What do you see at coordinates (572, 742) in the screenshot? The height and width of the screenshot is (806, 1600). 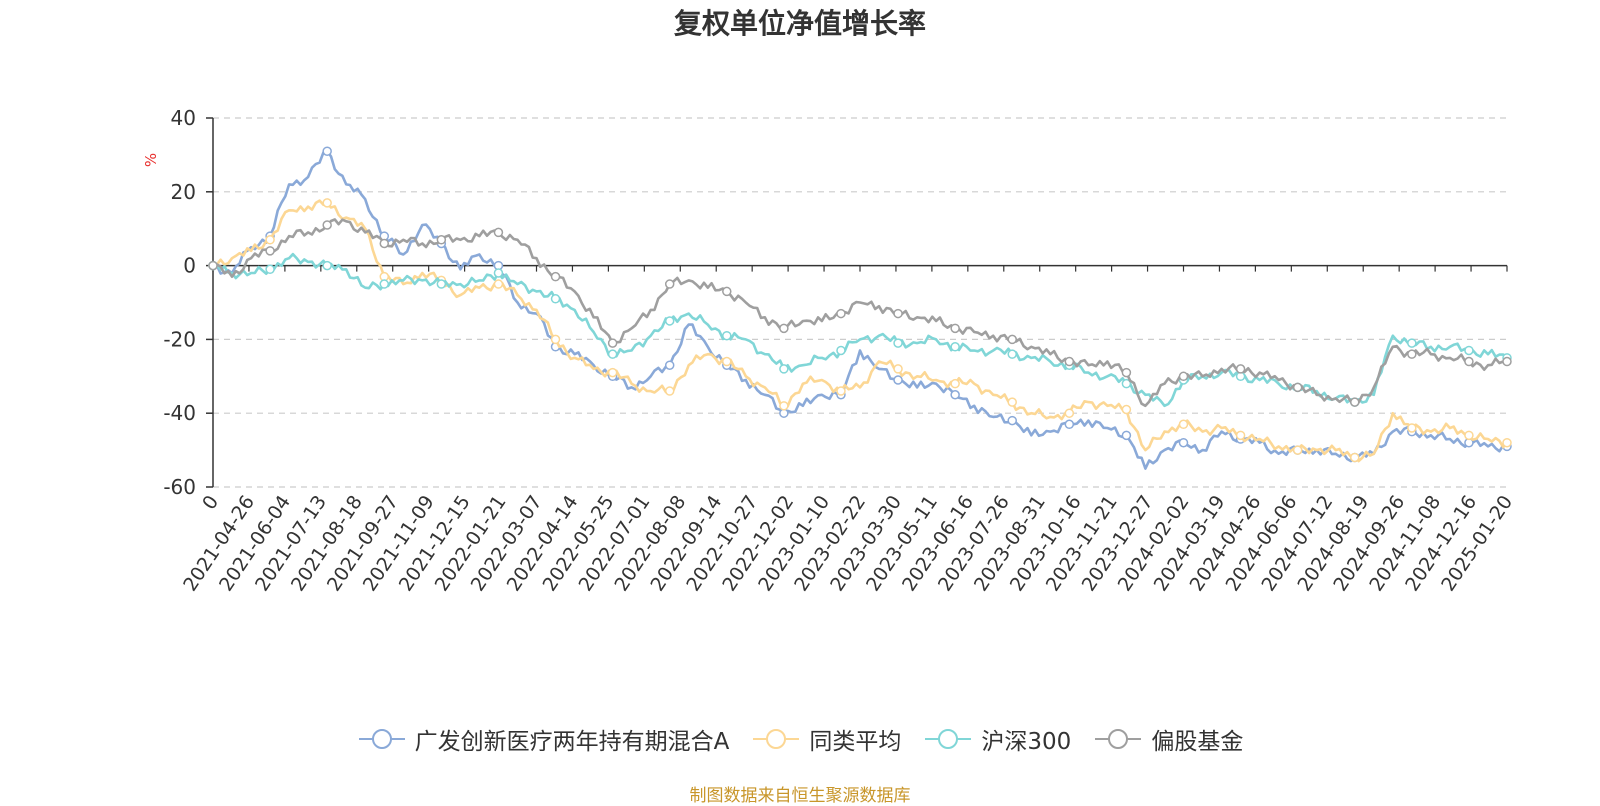 I see `legend-label: 广发创新医疗两年持有期混合A` at bounding box center [572, 742].